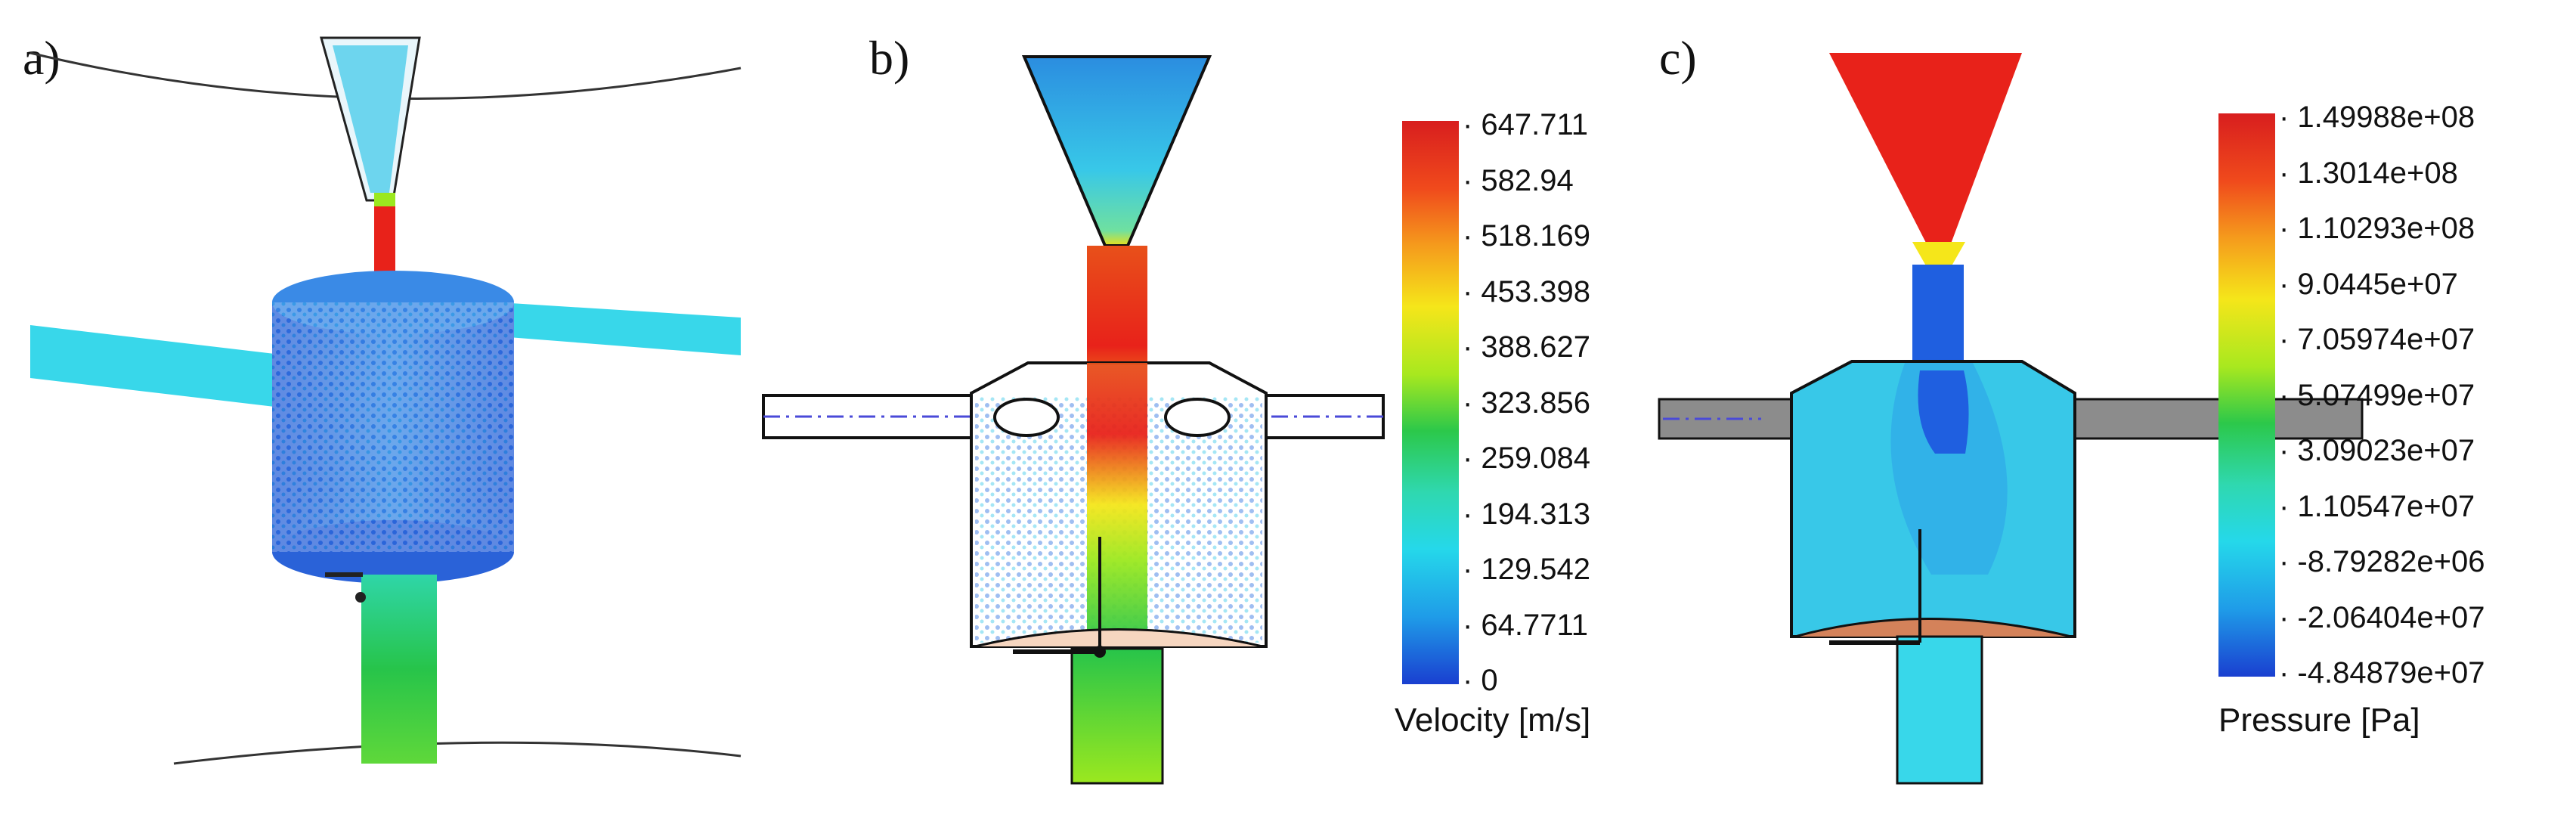 The image size is (2576, 815). I want to click on velocity-tick-9: · 64.7711, so click(1526, 625).